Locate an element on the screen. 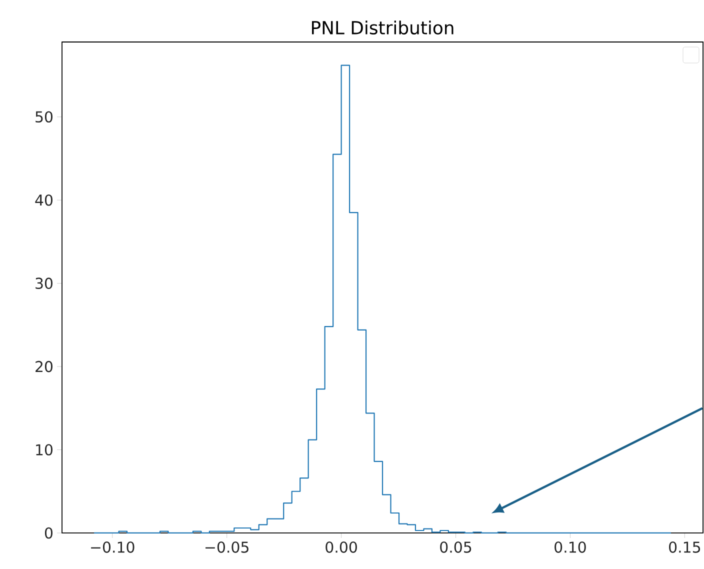 The height and width of the screenshot is (569, 704). y-tick-label: 30 is located at coordinates (44, 283).